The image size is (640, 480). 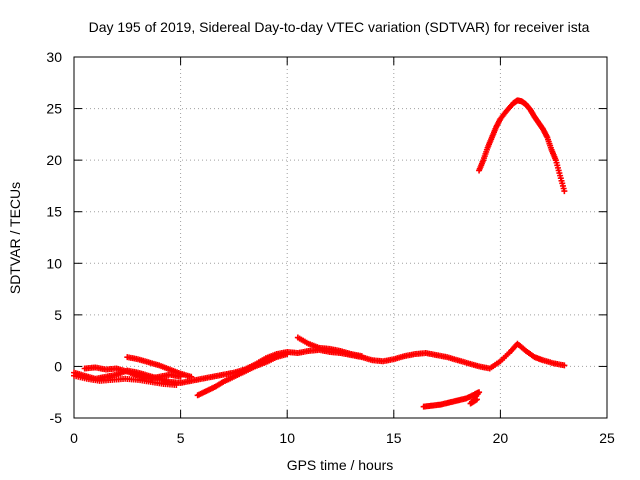 I want to click on series-arc-upper-left, so click(x=125, y=380).